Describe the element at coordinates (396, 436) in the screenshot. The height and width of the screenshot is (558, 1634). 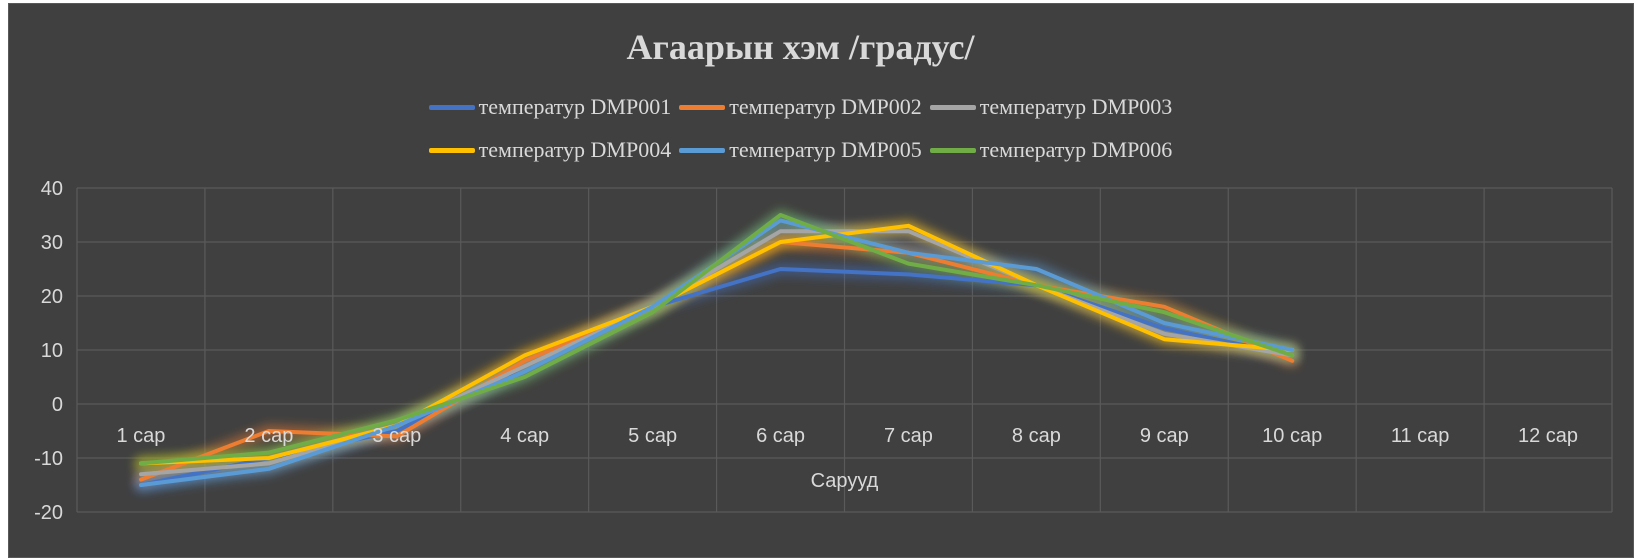
I see `x-tick-label: 3 сар` at that location.